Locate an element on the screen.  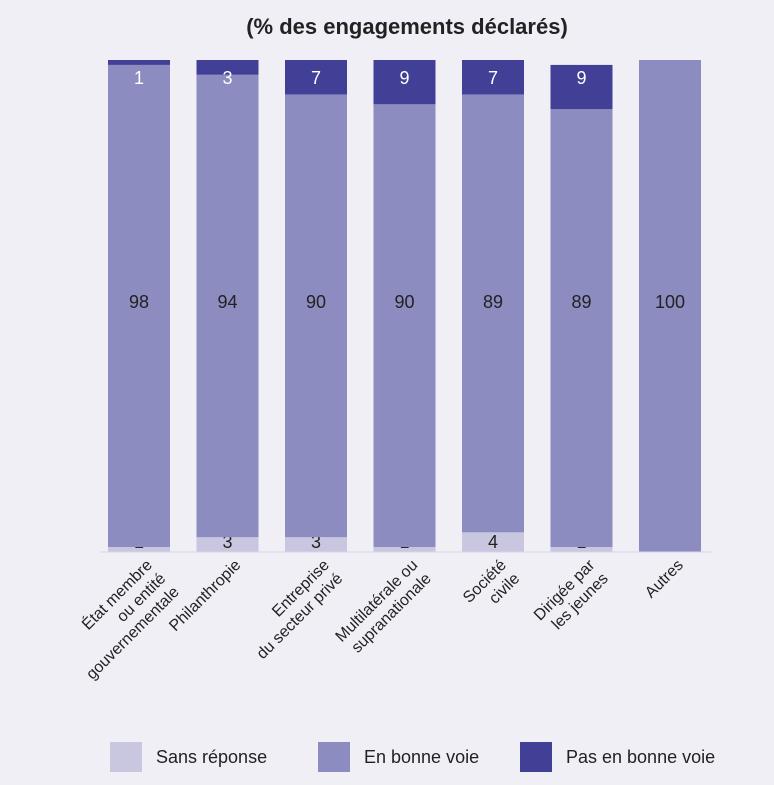
legend-label: Pas en bonne voie is located at coordinates (640, 757).